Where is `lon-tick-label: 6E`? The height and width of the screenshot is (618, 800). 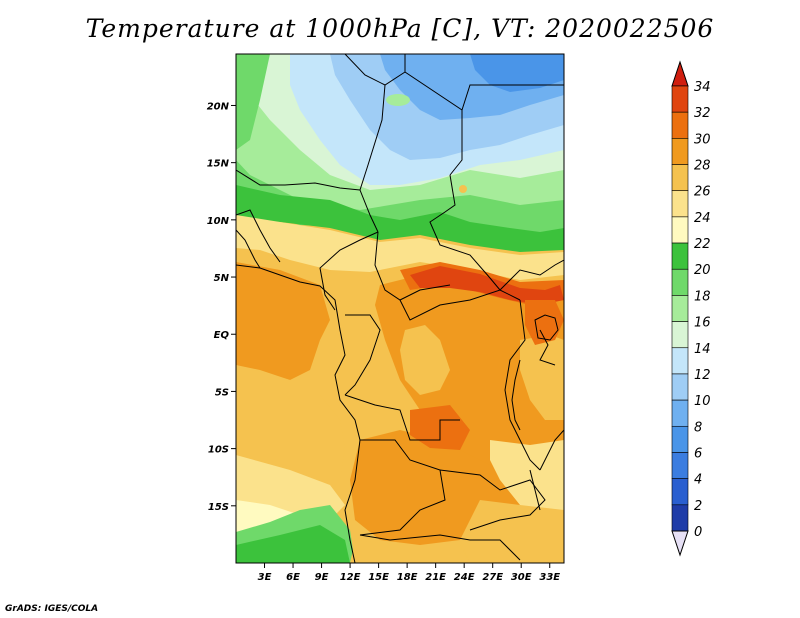
lon-tick-label: 6E is located at coordinates (293, 577).